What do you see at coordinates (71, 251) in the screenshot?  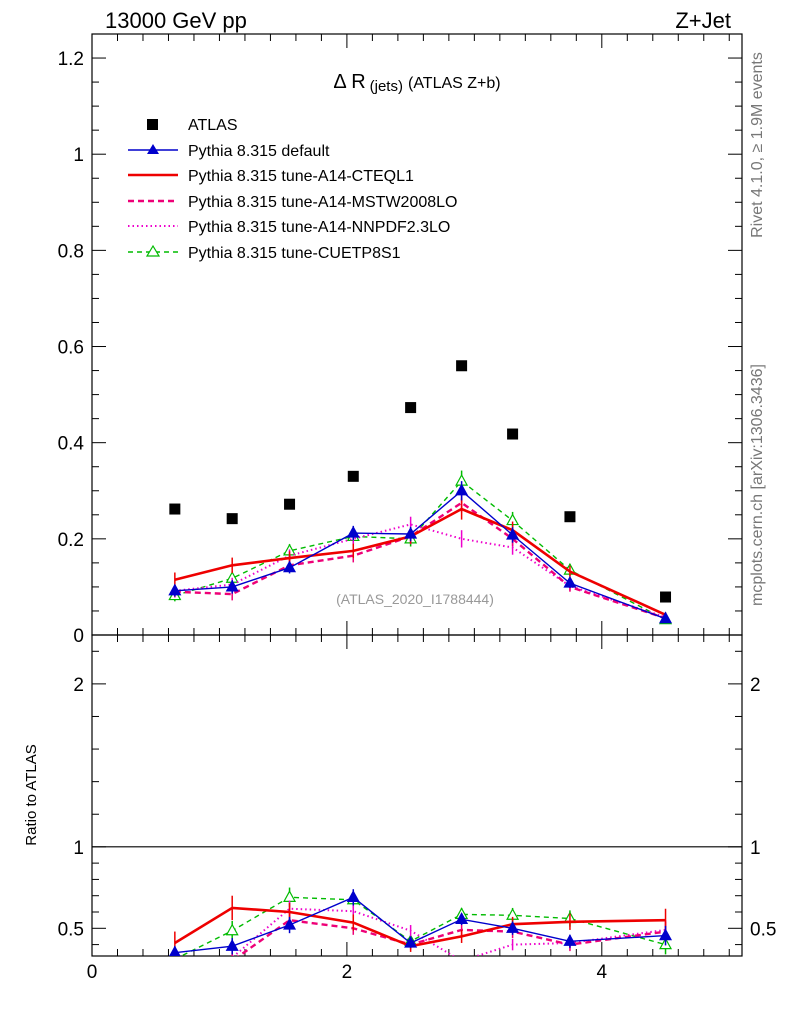 I see `main-ytick-label: 0.8` at bounding box center [71, 251].